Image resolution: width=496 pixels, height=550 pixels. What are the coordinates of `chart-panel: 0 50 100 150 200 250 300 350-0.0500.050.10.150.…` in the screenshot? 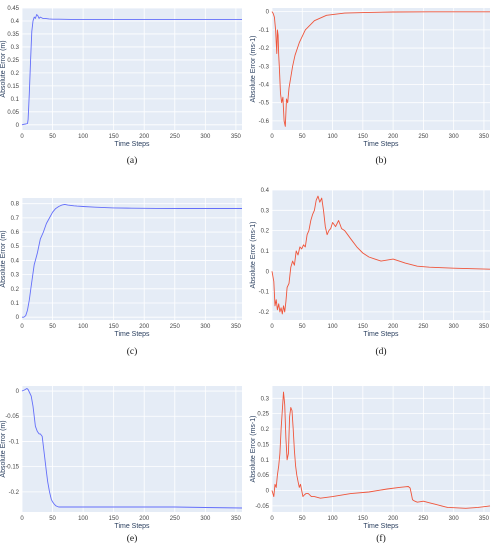 It's located at (370, 465).